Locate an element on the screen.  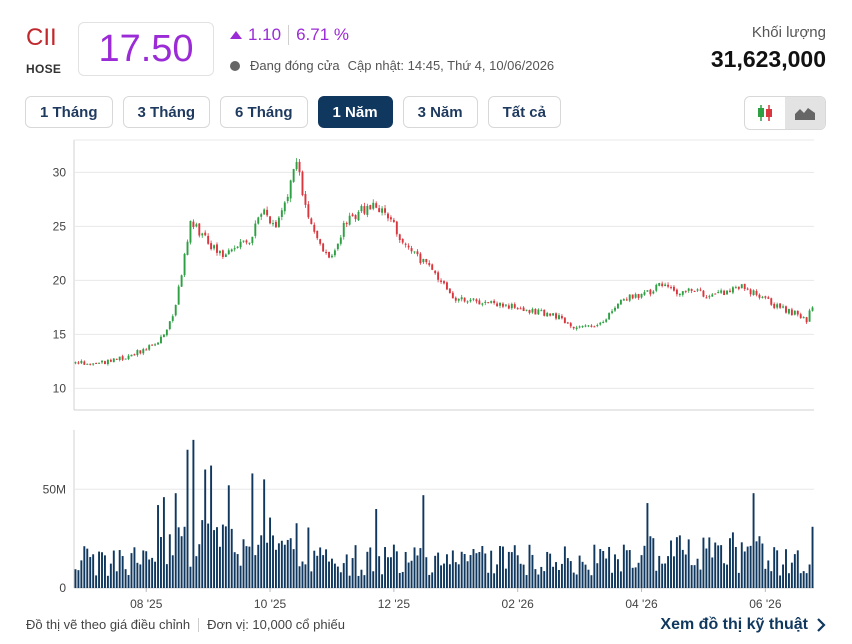
range-tab-1-month: 1 Tháng is located at coordinates (69, 112).